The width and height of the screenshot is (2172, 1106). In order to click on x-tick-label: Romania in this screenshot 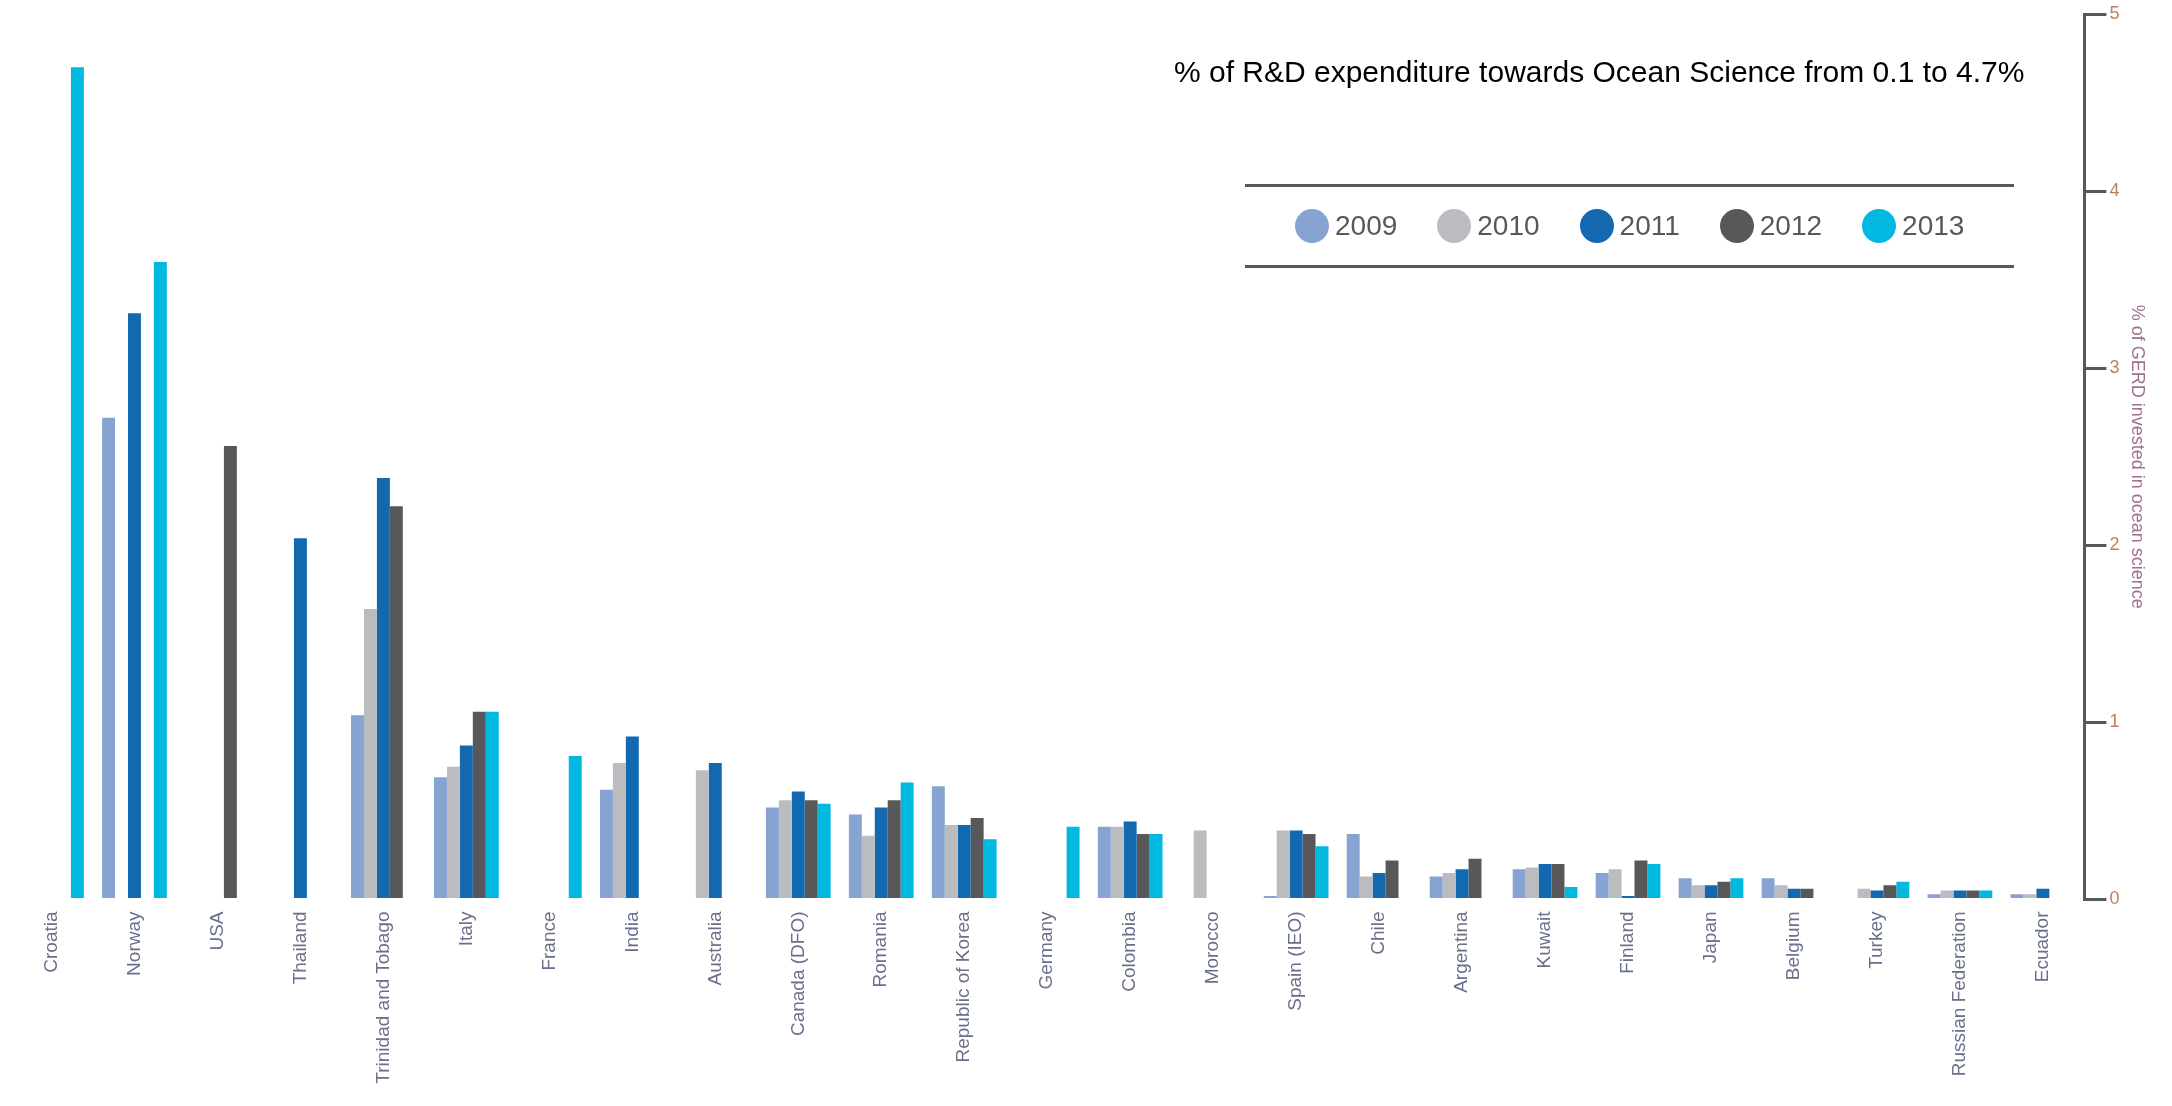, I will do `click(880, 949)`.